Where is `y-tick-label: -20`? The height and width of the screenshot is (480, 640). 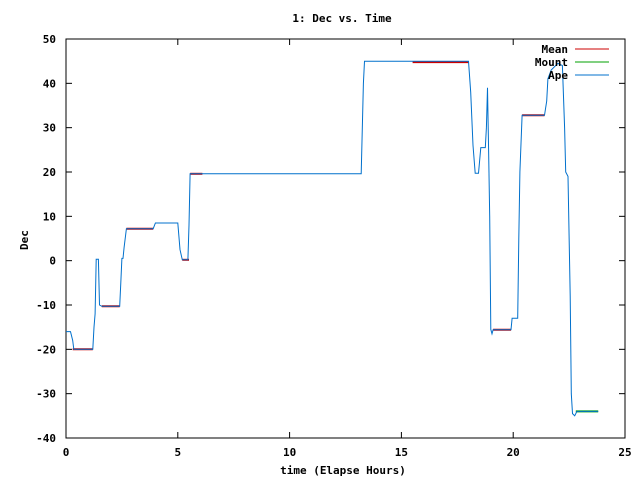 y-tick-label: -20 is located at coordinates (46, 349).